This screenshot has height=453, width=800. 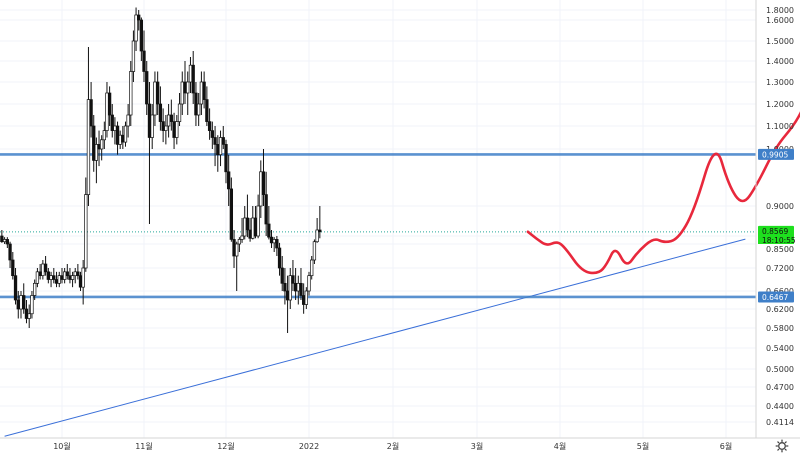 I want to click on time-tick-label: 11월, so click(x=144, y=446).